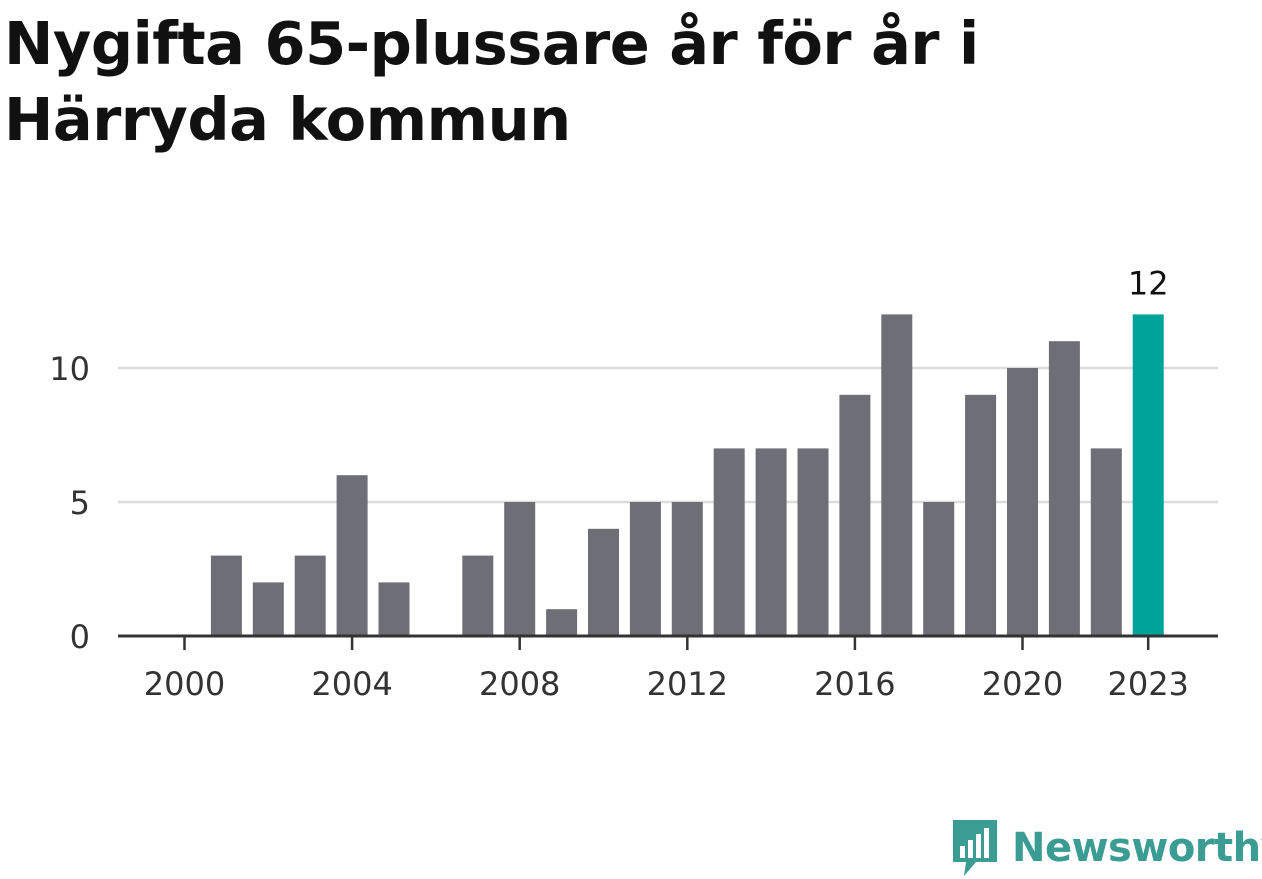 The width and height of the screenshot is (1262, 879). What do you see at coordinates (1022, 684) in the screenshot?
I see `x-tick-label: 2020` at bounding box center [1022, 684].